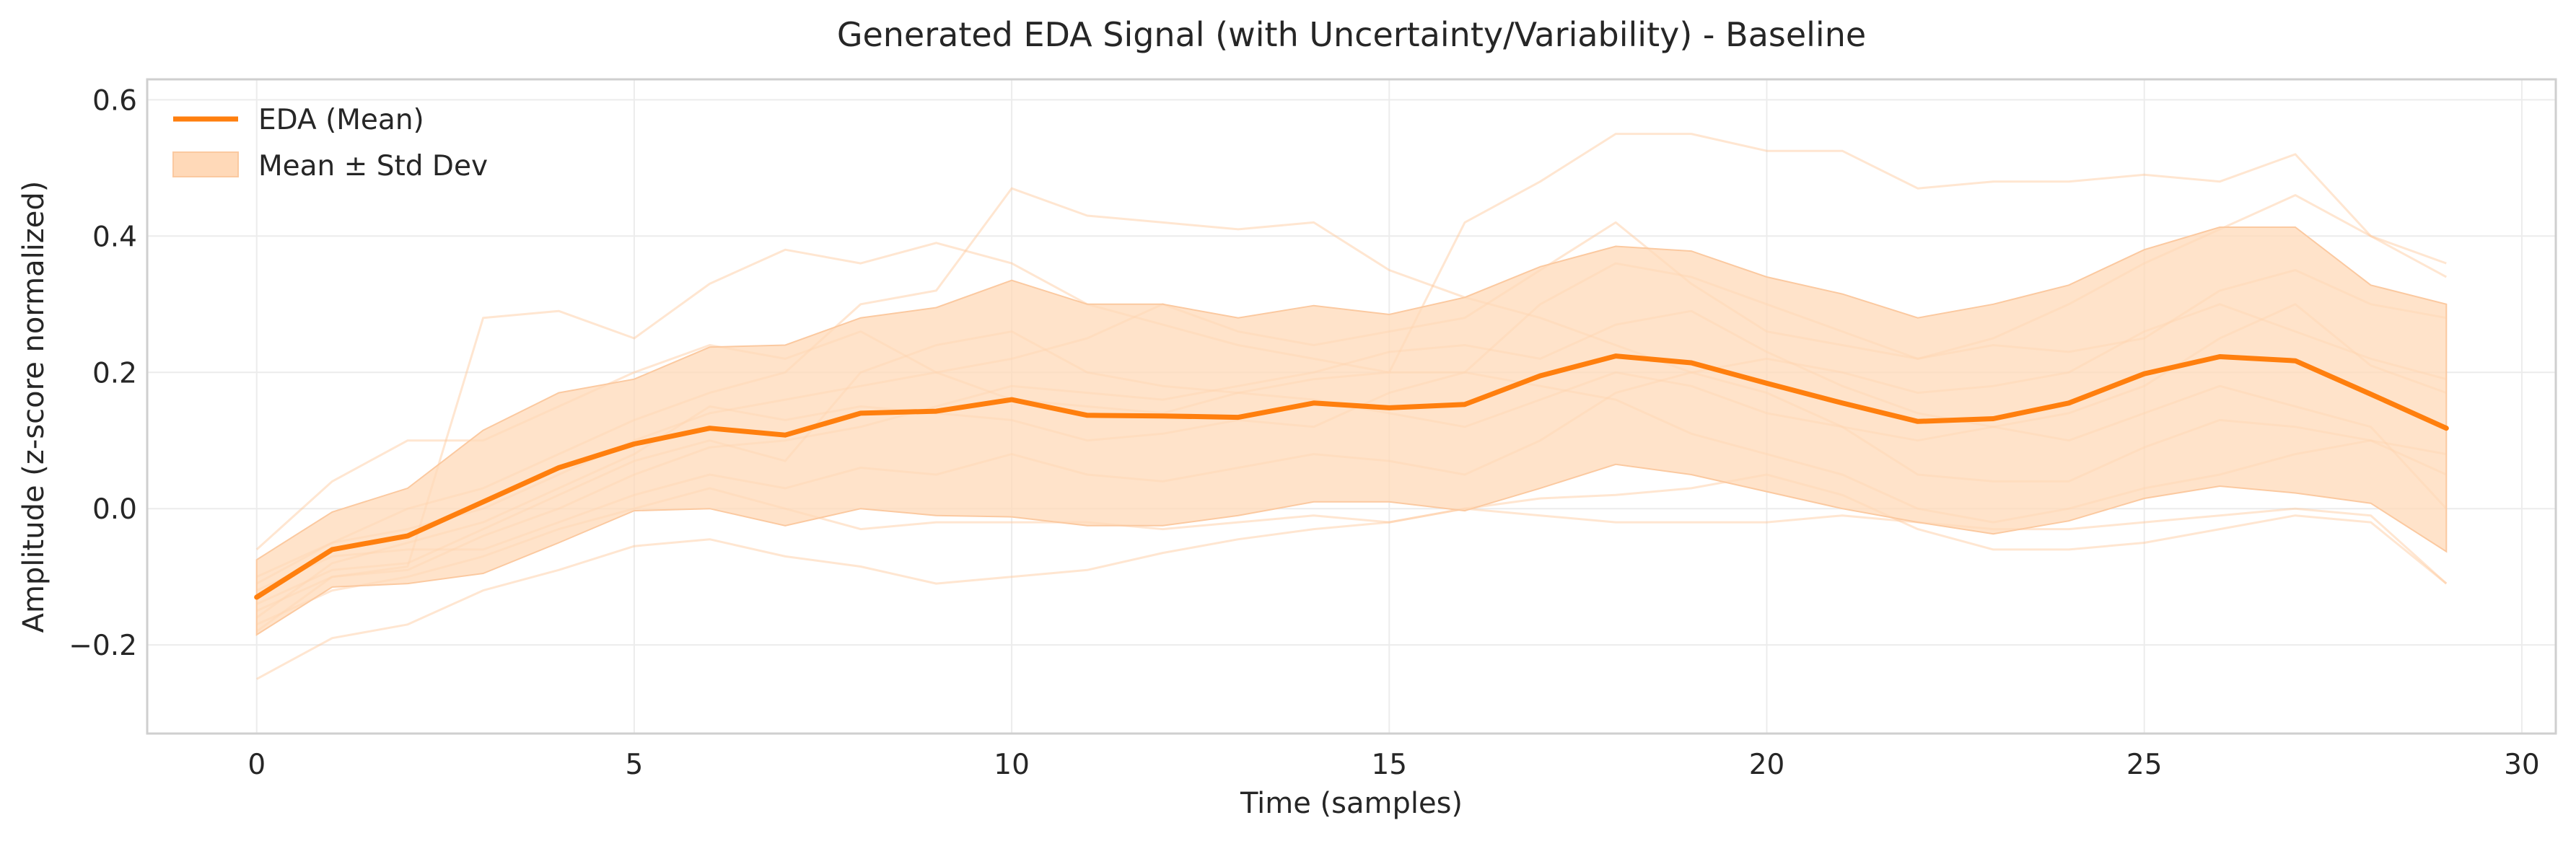 This screenshot has height=841, width=2576. Describe the element at coordinates (1389, 765) in the screenshot. I see `x-tick-label: 15` at that location.